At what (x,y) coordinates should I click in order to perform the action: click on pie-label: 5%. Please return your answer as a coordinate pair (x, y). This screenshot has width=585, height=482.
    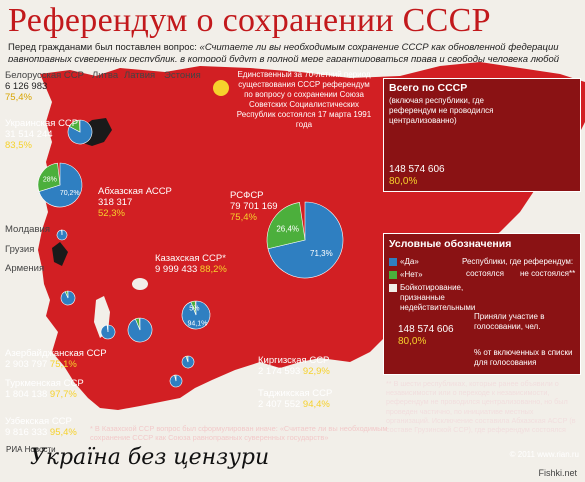
    Looking at the image, I should click on (194, 308).